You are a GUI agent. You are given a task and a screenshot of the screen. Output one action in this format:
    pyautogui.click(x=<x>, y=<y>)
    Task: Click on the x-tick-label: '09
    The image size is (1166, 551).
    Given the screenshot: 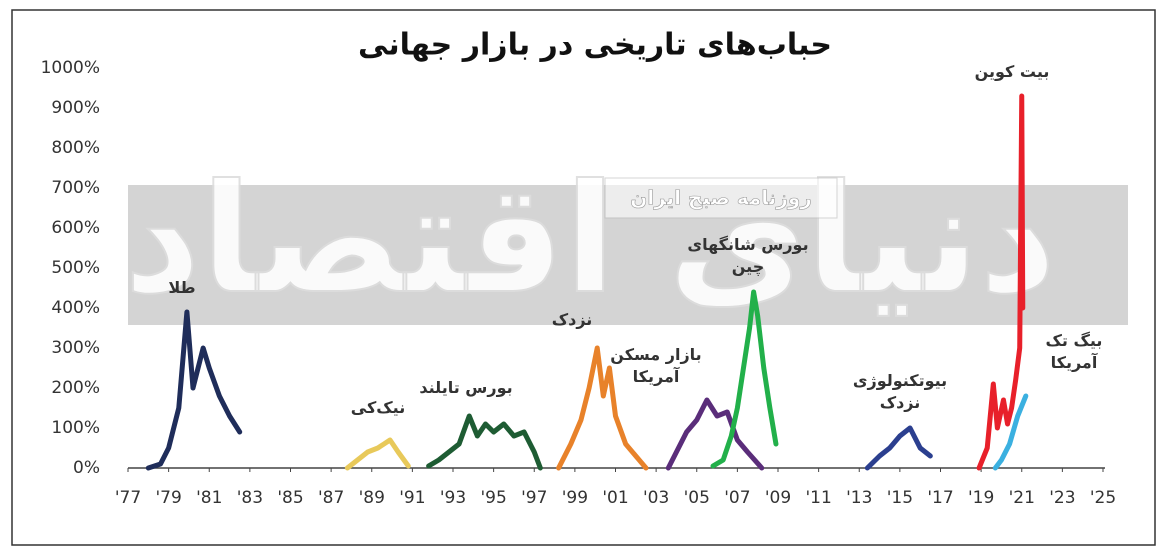 What is the action you would take?
    pyautogui.click(x=778, y=498)
    